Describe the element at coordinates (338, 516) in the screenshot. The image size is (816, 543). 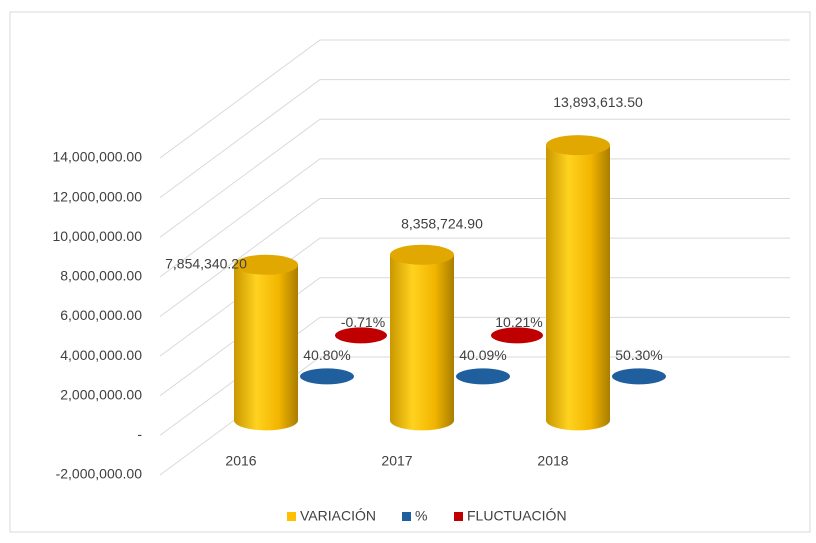
I see `legend-label: VARIACIÓN` at that location.